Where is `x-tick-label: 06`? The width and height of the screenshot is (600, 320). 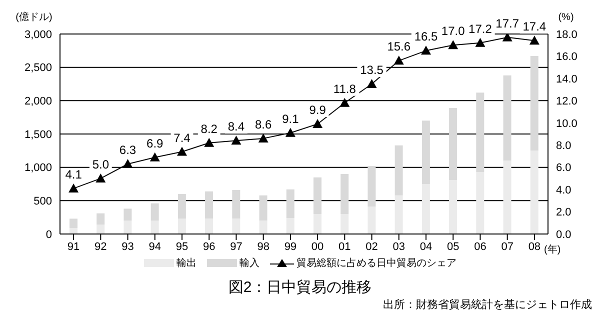 x-tick-label: 06 is located at coordinates (480, 246).